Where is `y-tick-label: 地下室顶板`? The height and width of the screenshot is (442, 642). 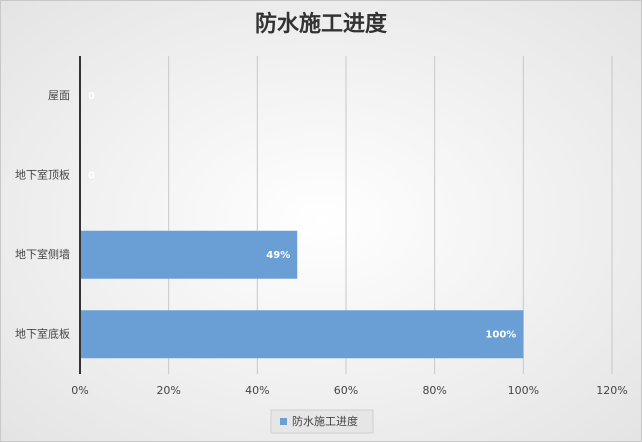 y-tick-label: 地下室顶板 is located at coordinates (42, 174).